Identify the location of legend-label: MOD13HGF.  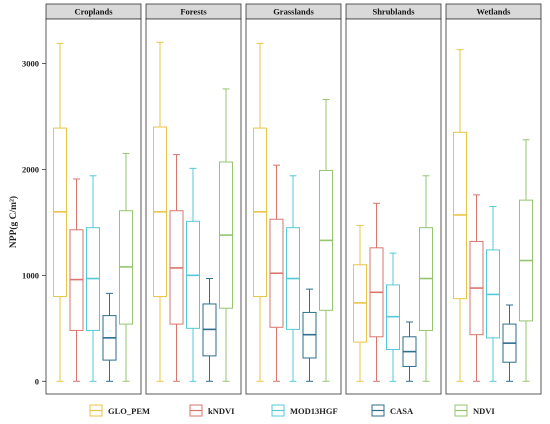
(314, 411).